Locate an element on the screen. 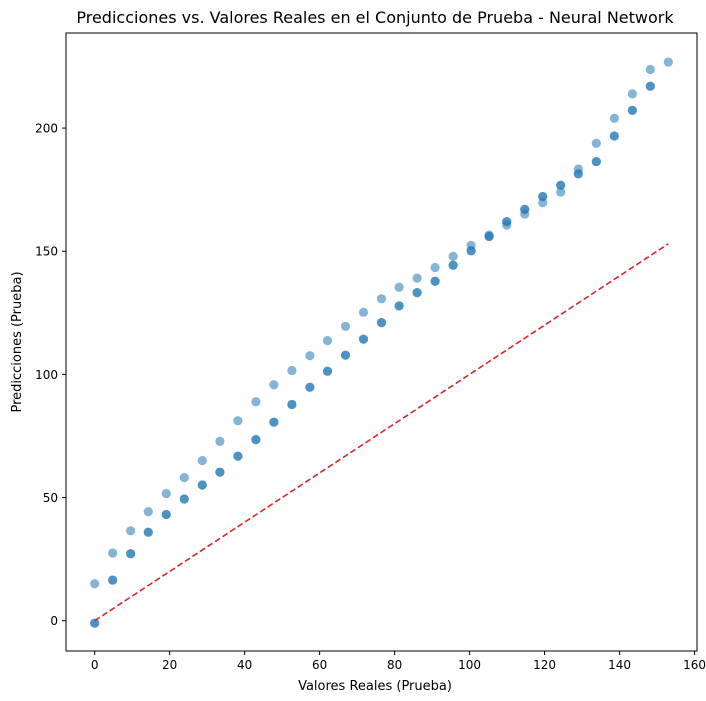 The width and height of the screenshot is (706, 701). y-axis: 0 50 100 150 200 is located at coordinates (50, 375).